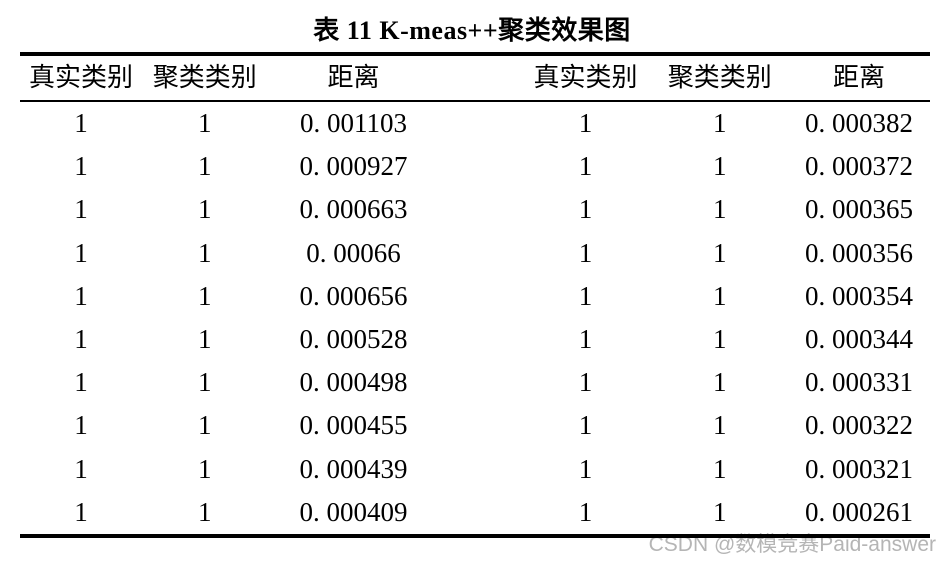  I want to click on cell-distance: 0. 000656, so click(353, 295).